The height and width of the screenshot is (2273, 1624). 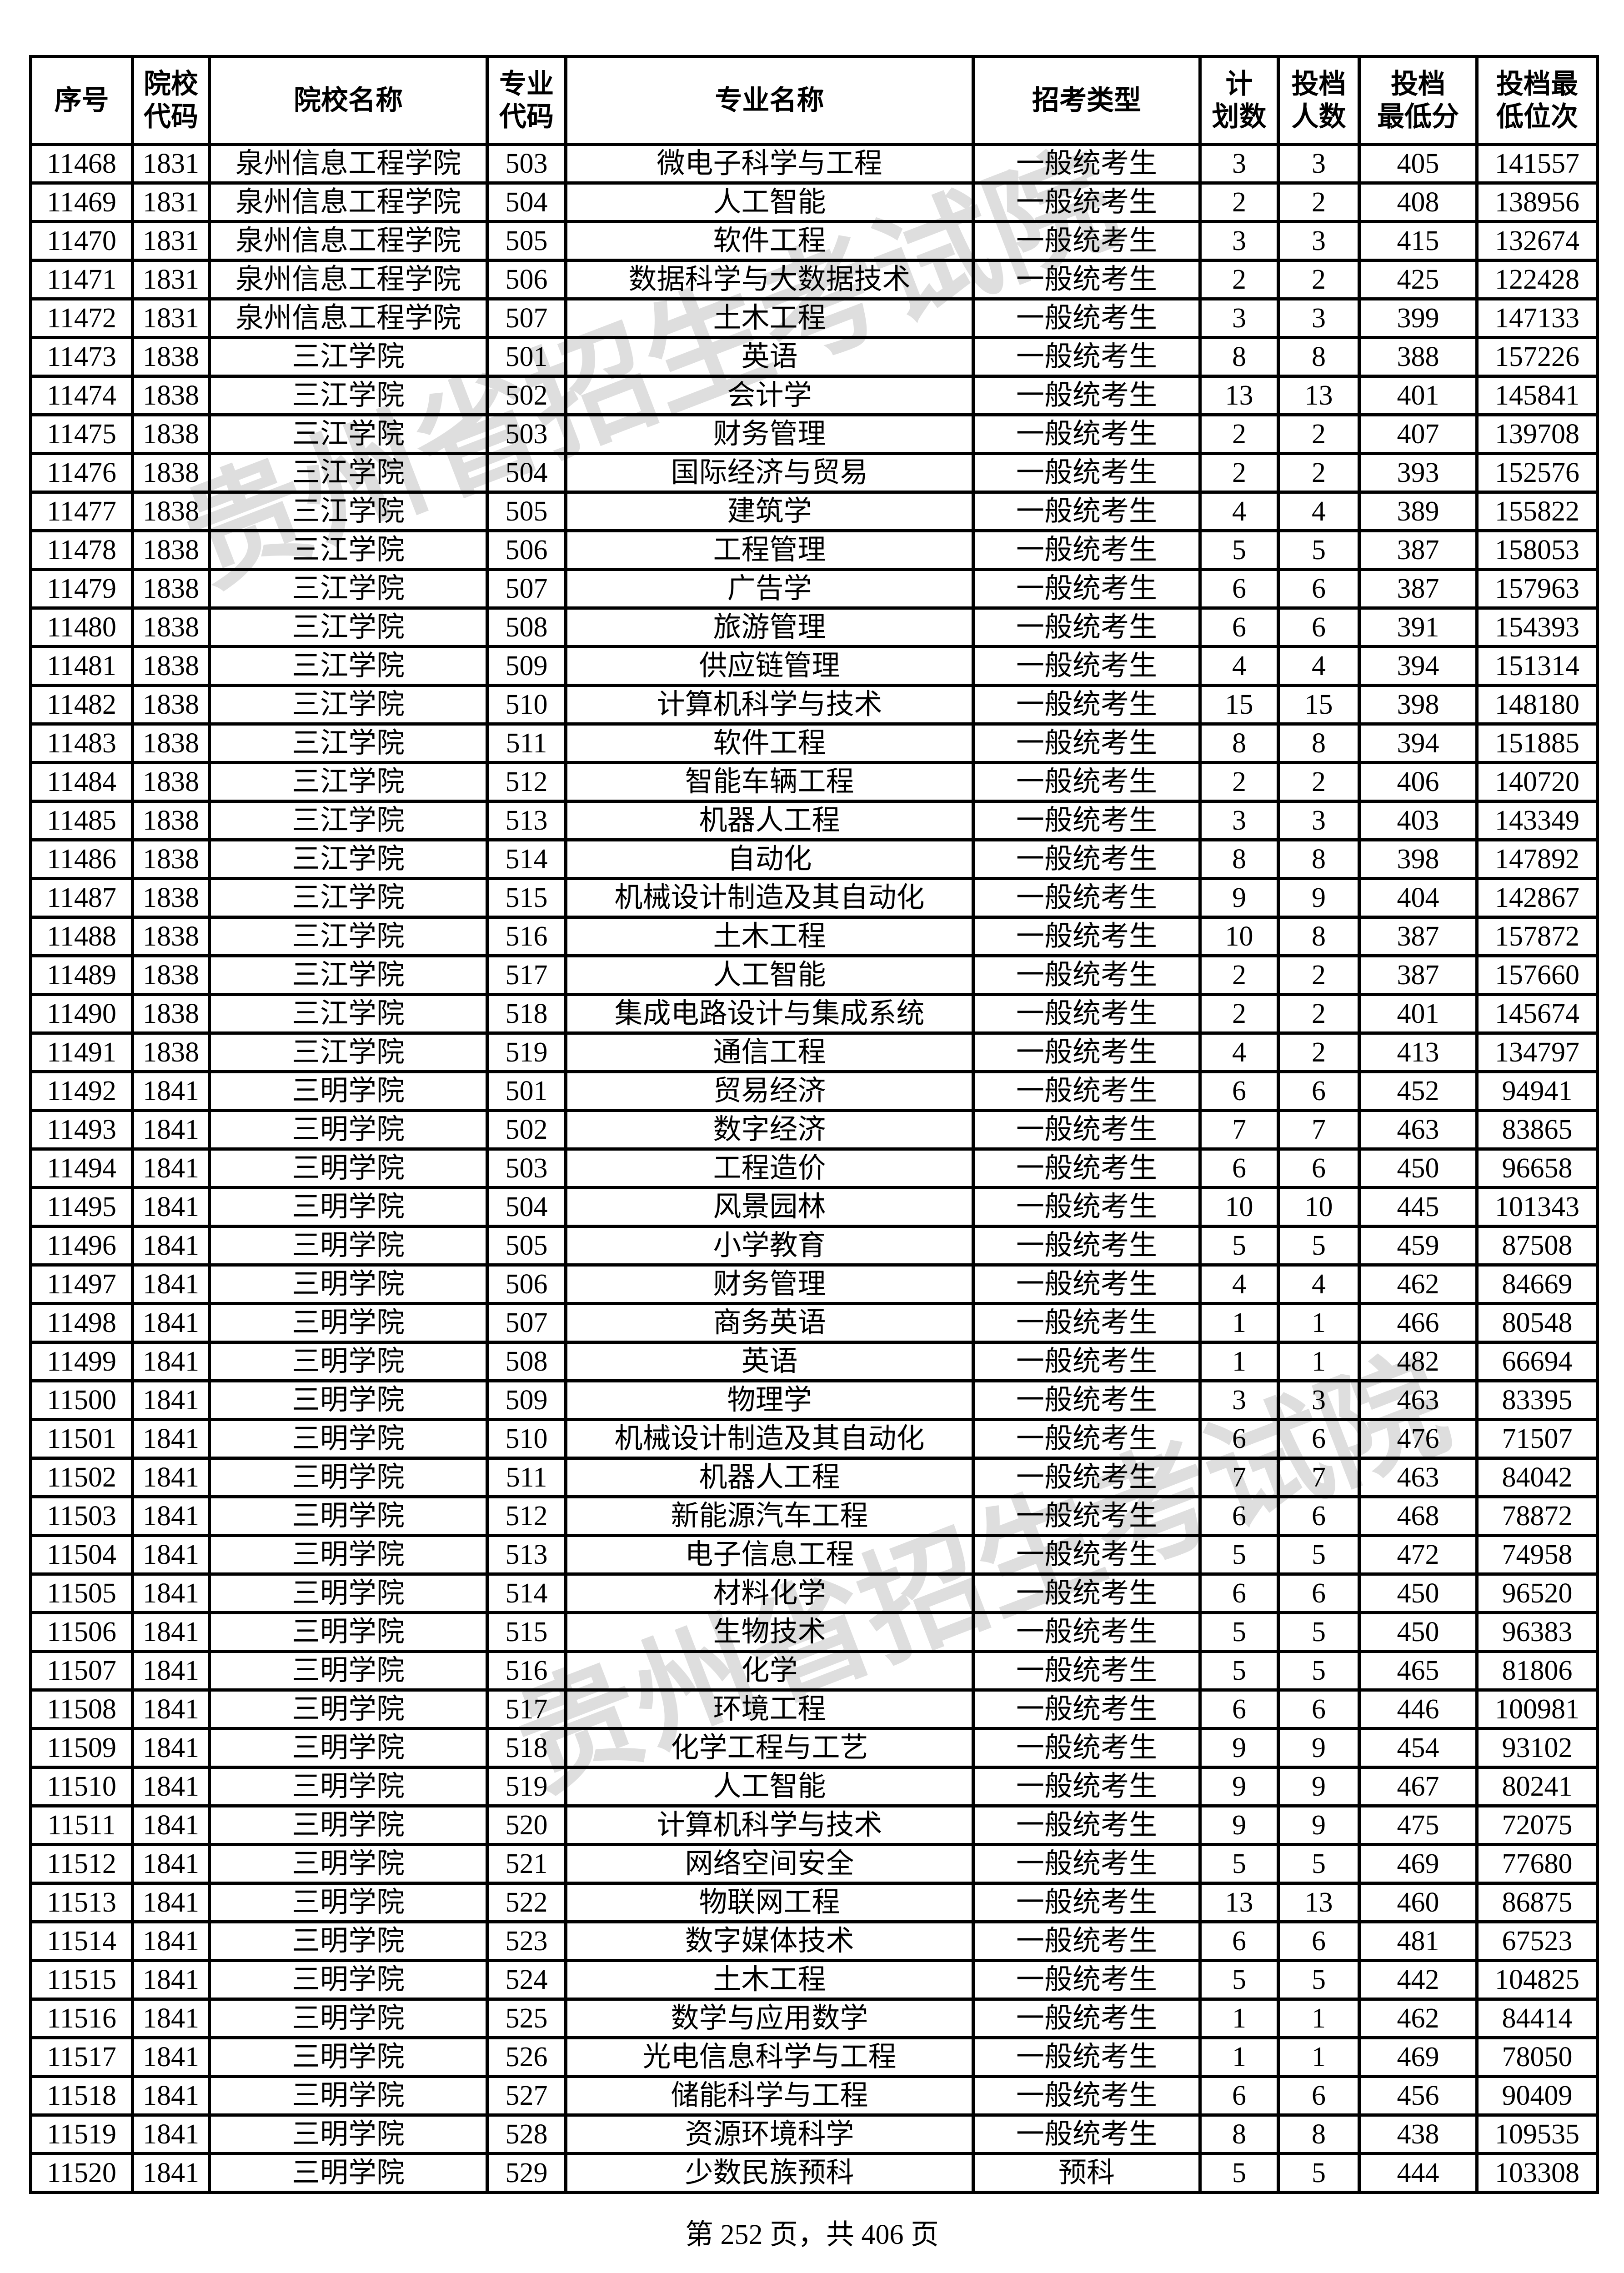 What do you see at coordinates (1418, 1902) in the screenshot?
I see `cell-min-score: 460` at bounding box center [1418, 1902].